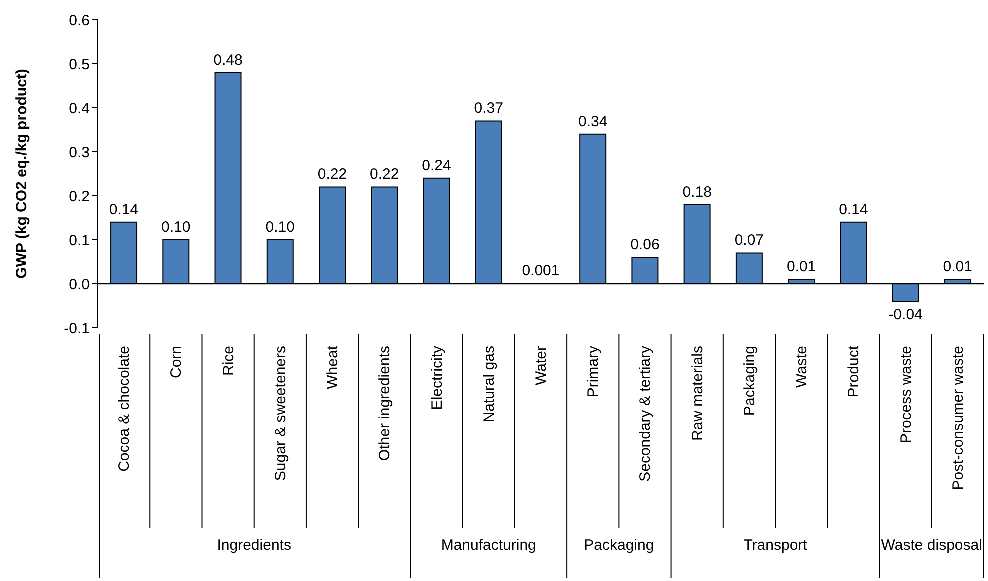 The image size is (988, 581). I want to click on x-tick-label: Corn, so click(177, 362).